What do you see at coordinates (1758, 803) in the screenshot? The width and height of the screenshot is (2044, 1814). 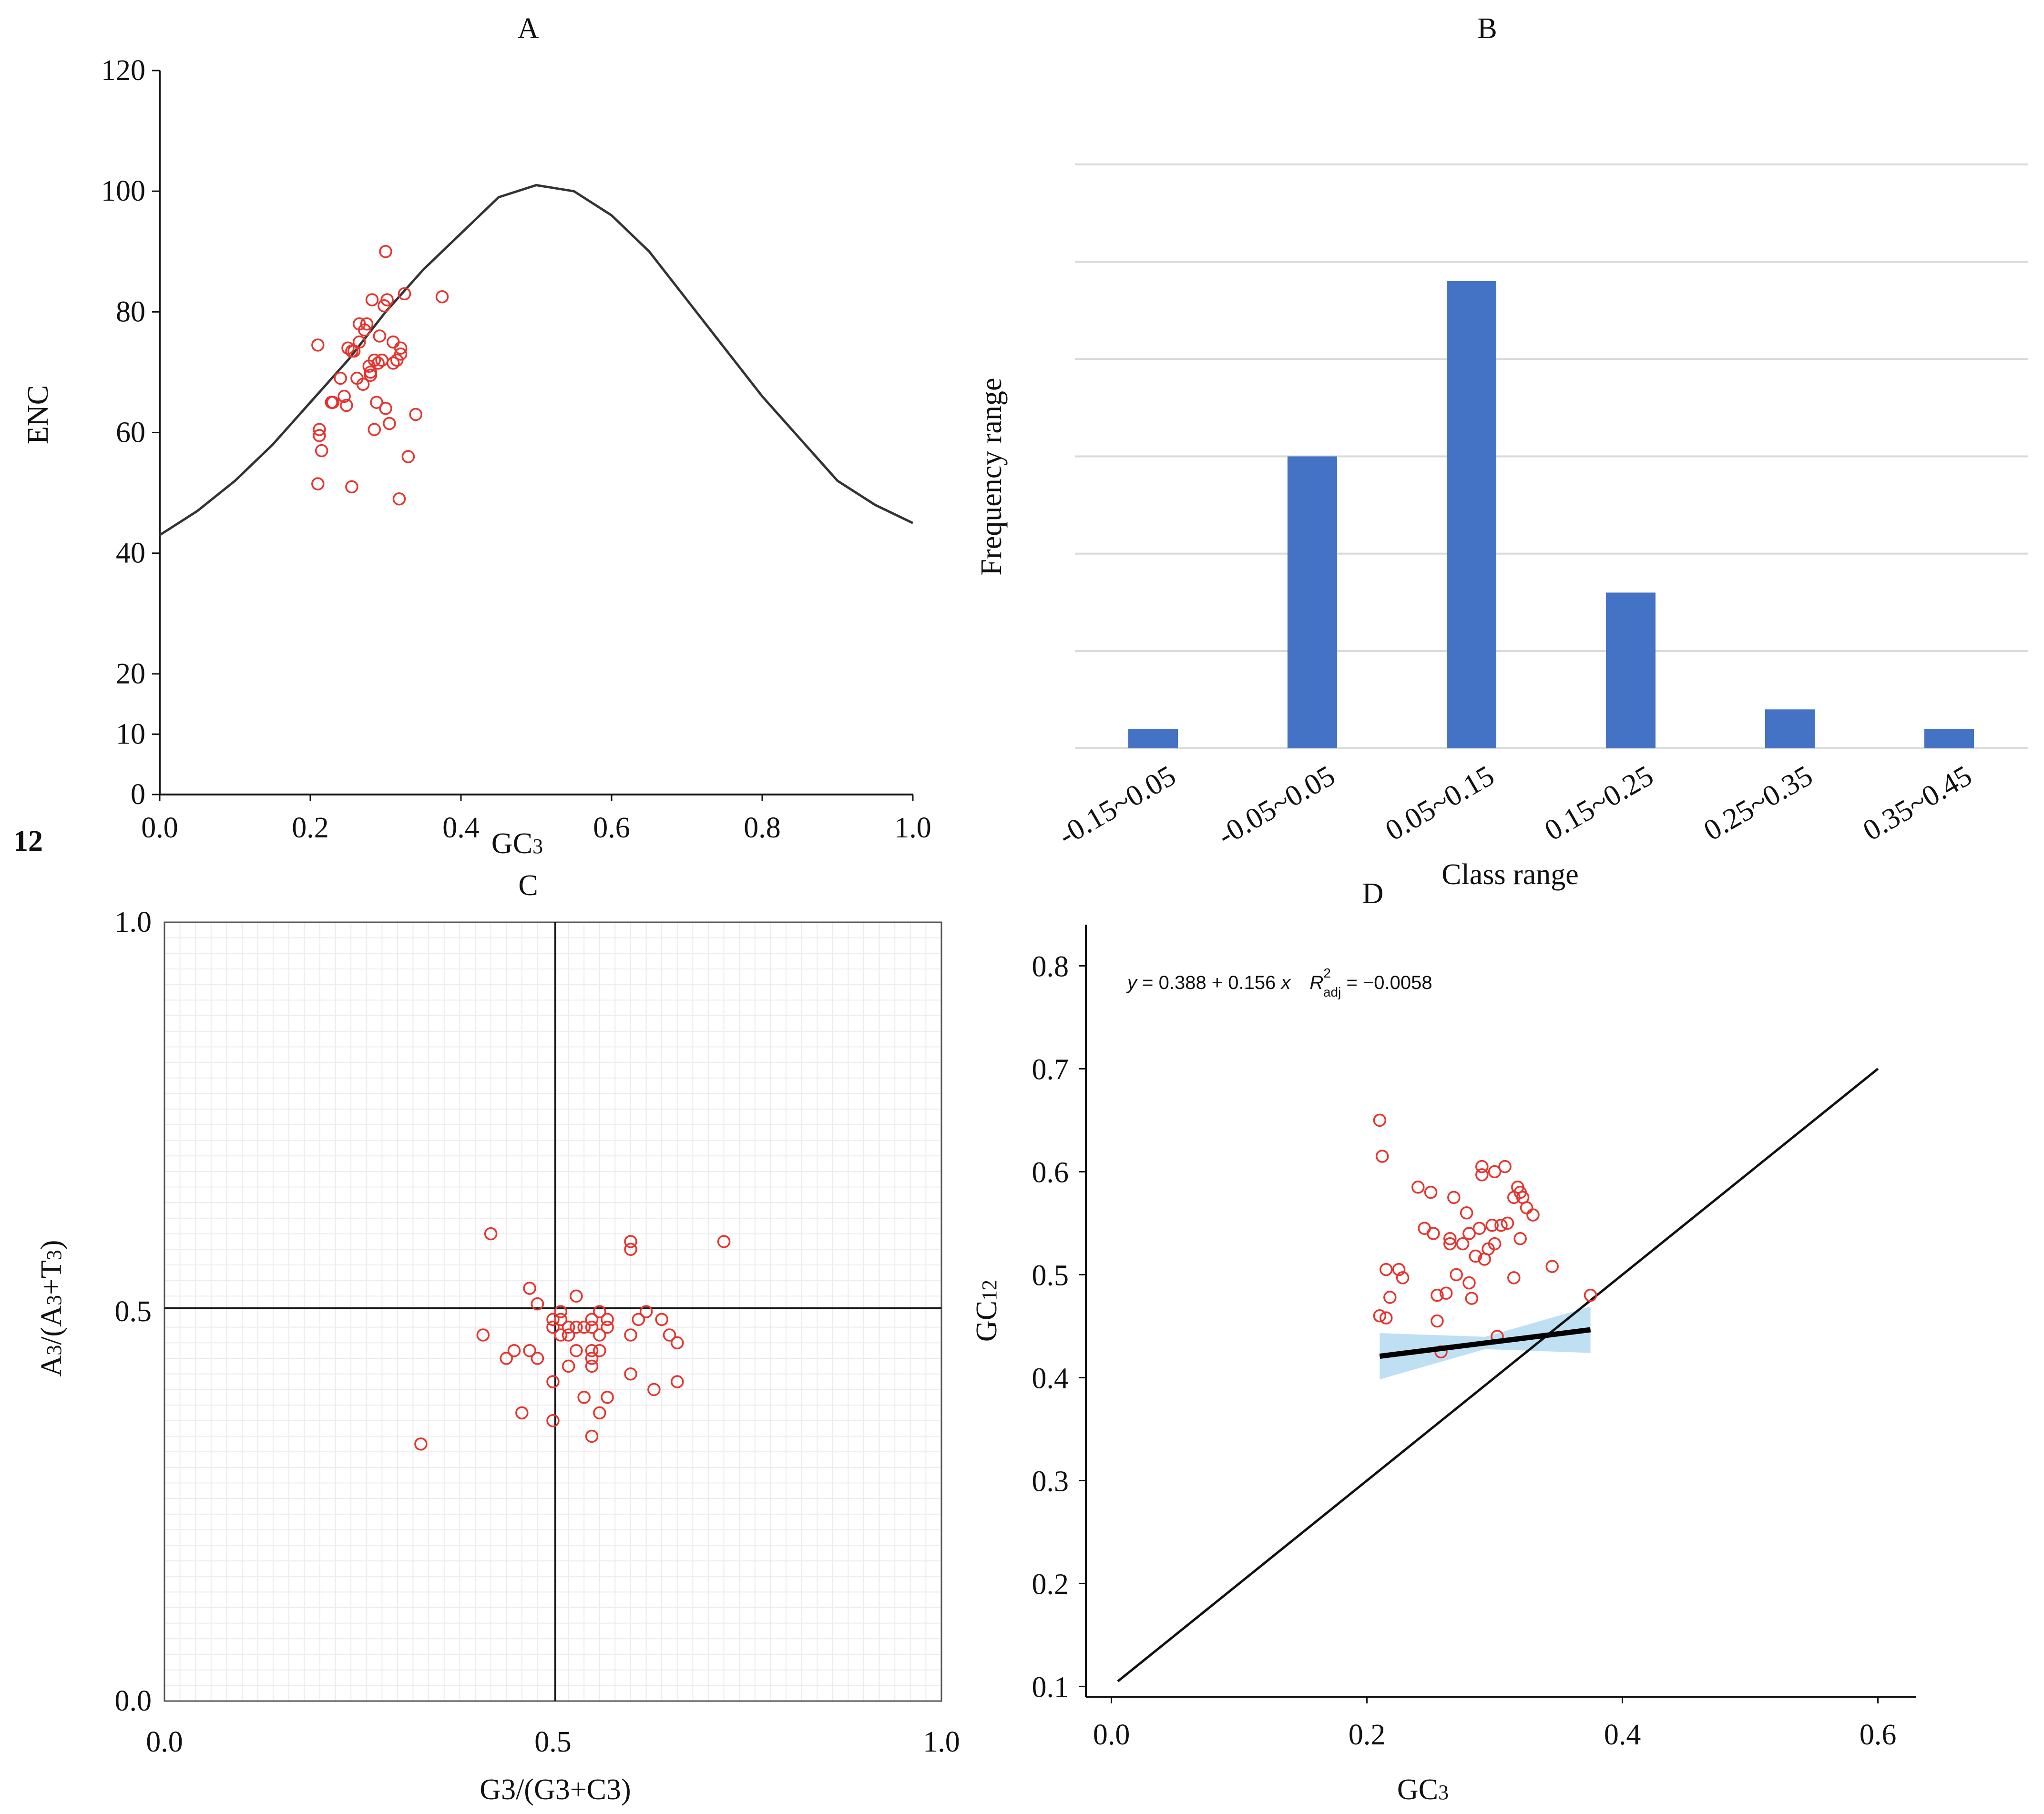 I see `panel-b-category-label: 0.25~0.35` at bounding box center [1758, 803].